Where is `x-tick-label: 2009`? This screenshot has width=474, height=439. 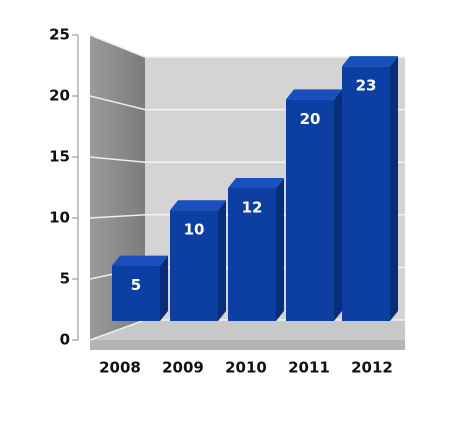
x-tick-label: 2009 is located at coordinates (183, 368).